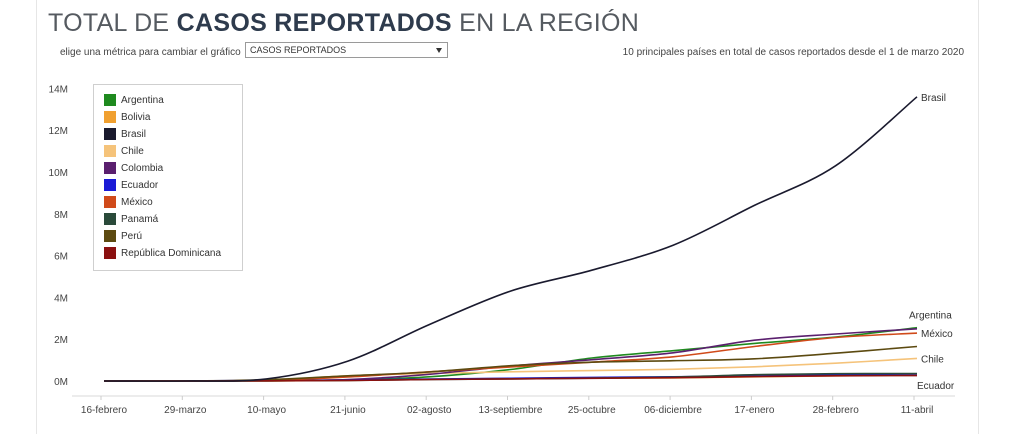  I want to click on y-tick-label: 0M, so click(61, 382).